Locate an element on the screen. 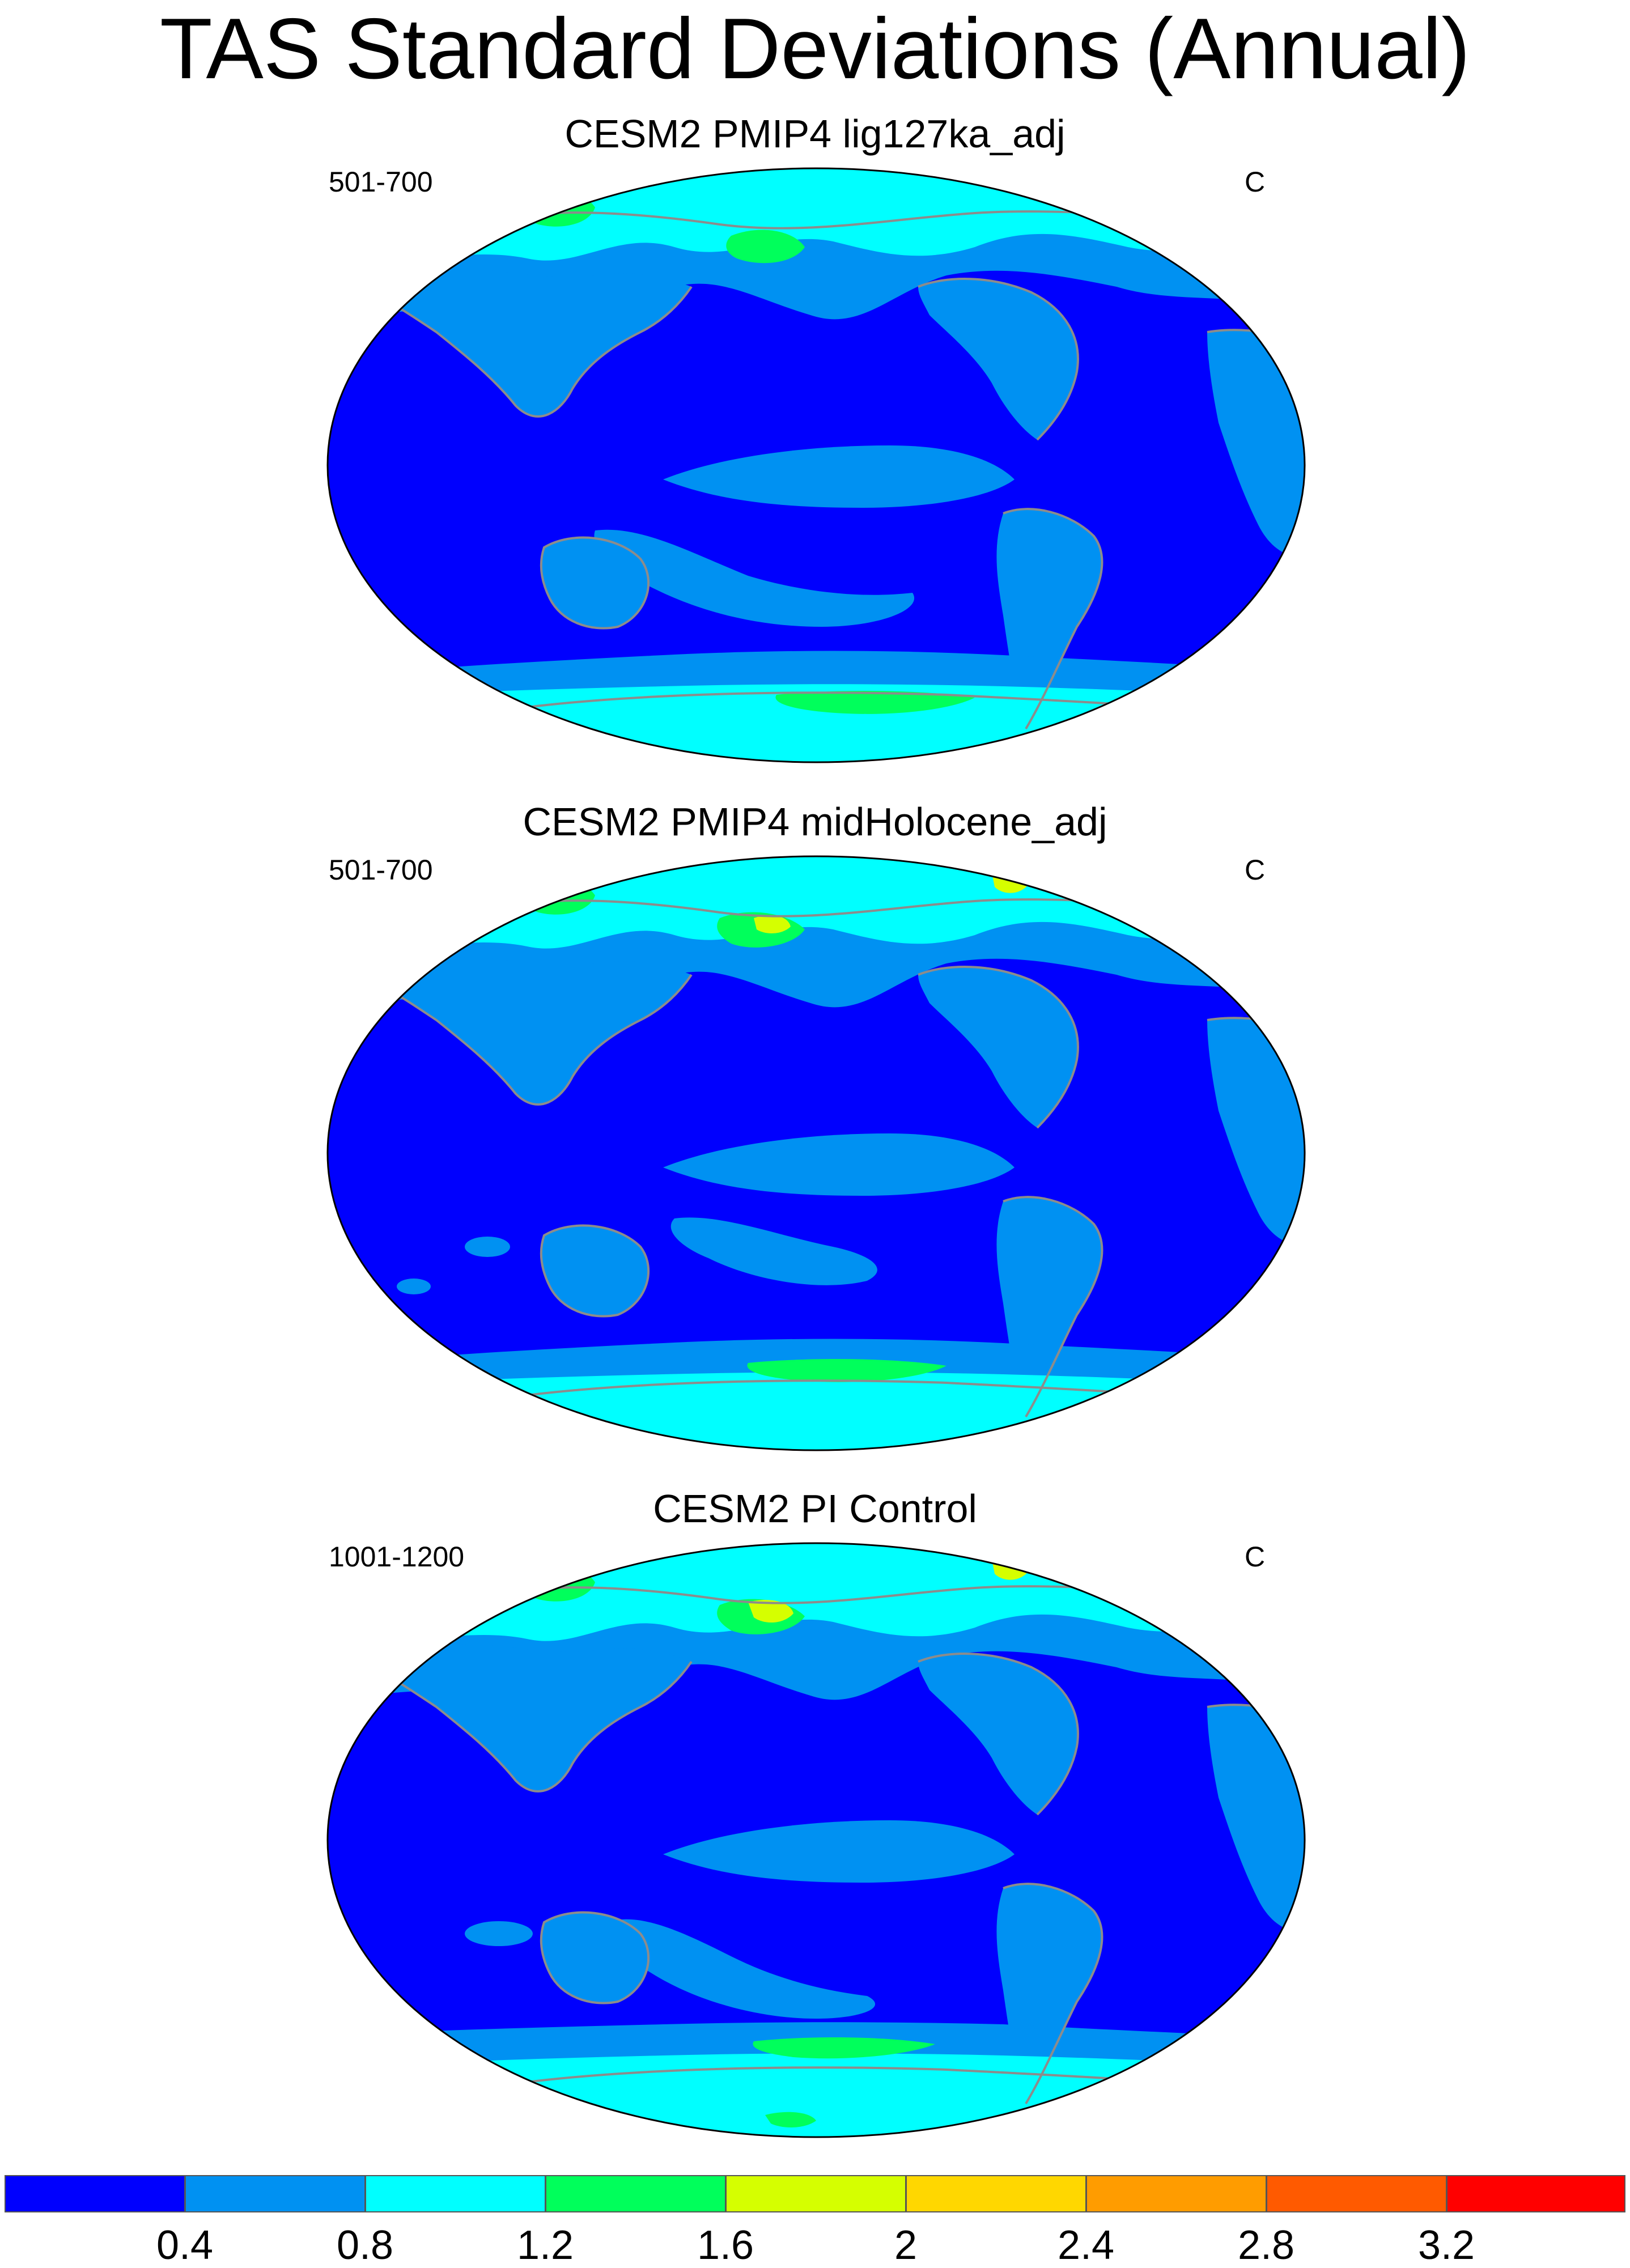 The image size is (1630, 2268). page-title: TAS Standard Deviations (Annual) is located at coordinates (815, 49).